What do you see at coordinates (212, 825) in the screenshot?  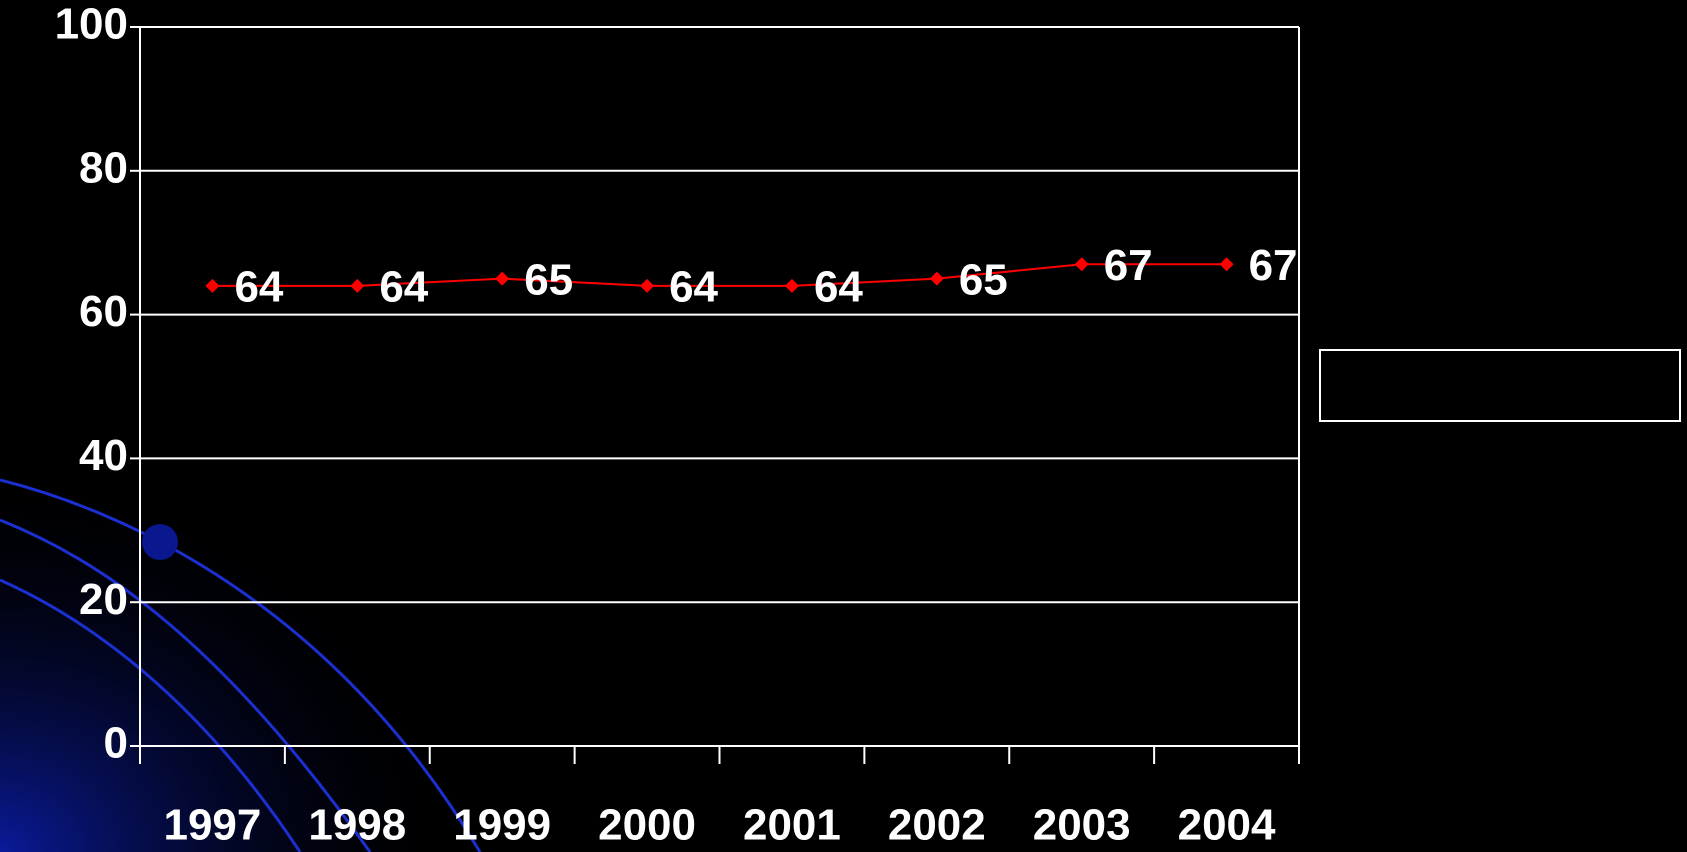 I see `x-tick-label: 1997` at bounding box center [212, 825].